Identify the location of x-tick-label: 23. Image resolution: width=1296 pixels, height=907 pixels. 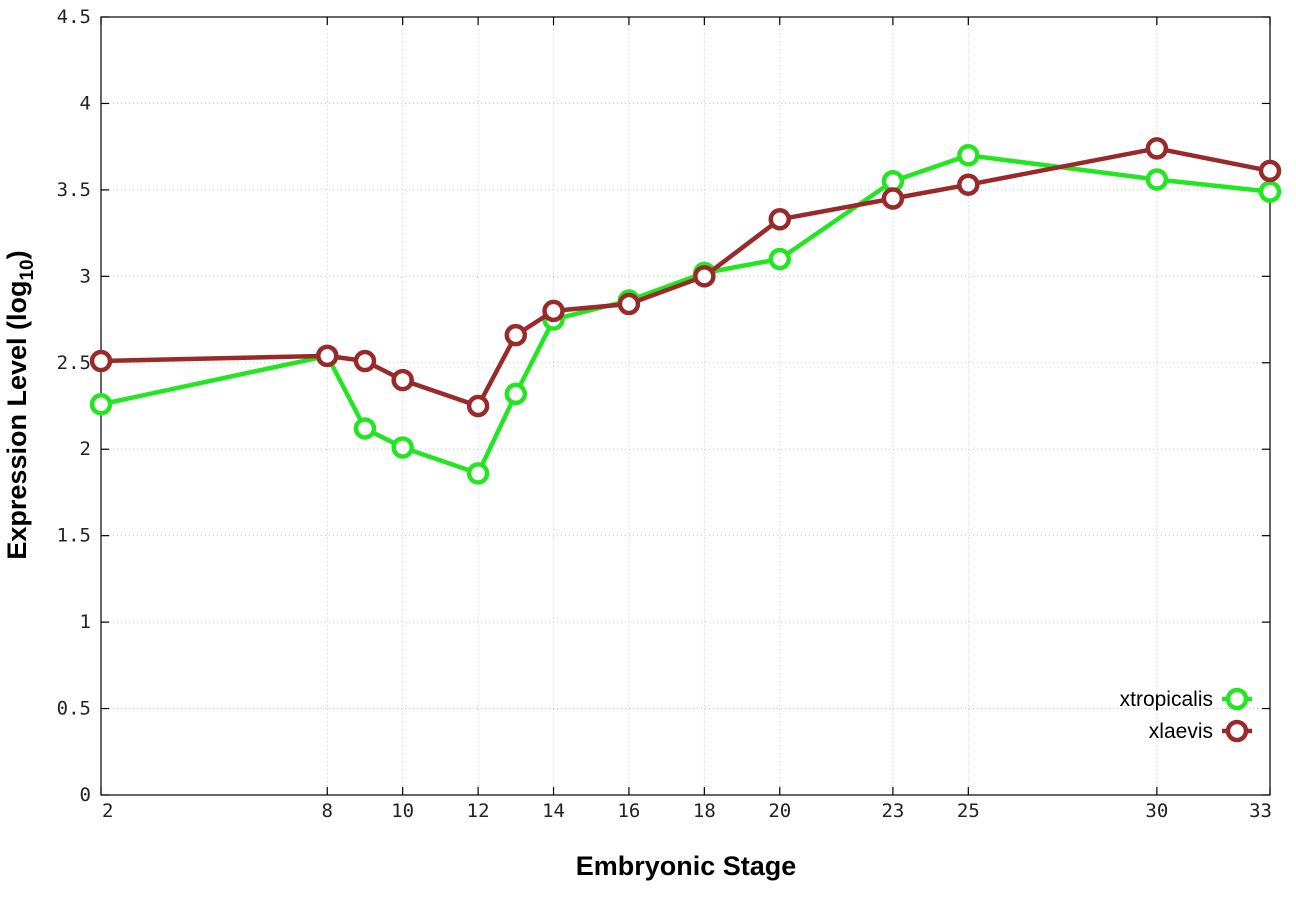
(892, 811).